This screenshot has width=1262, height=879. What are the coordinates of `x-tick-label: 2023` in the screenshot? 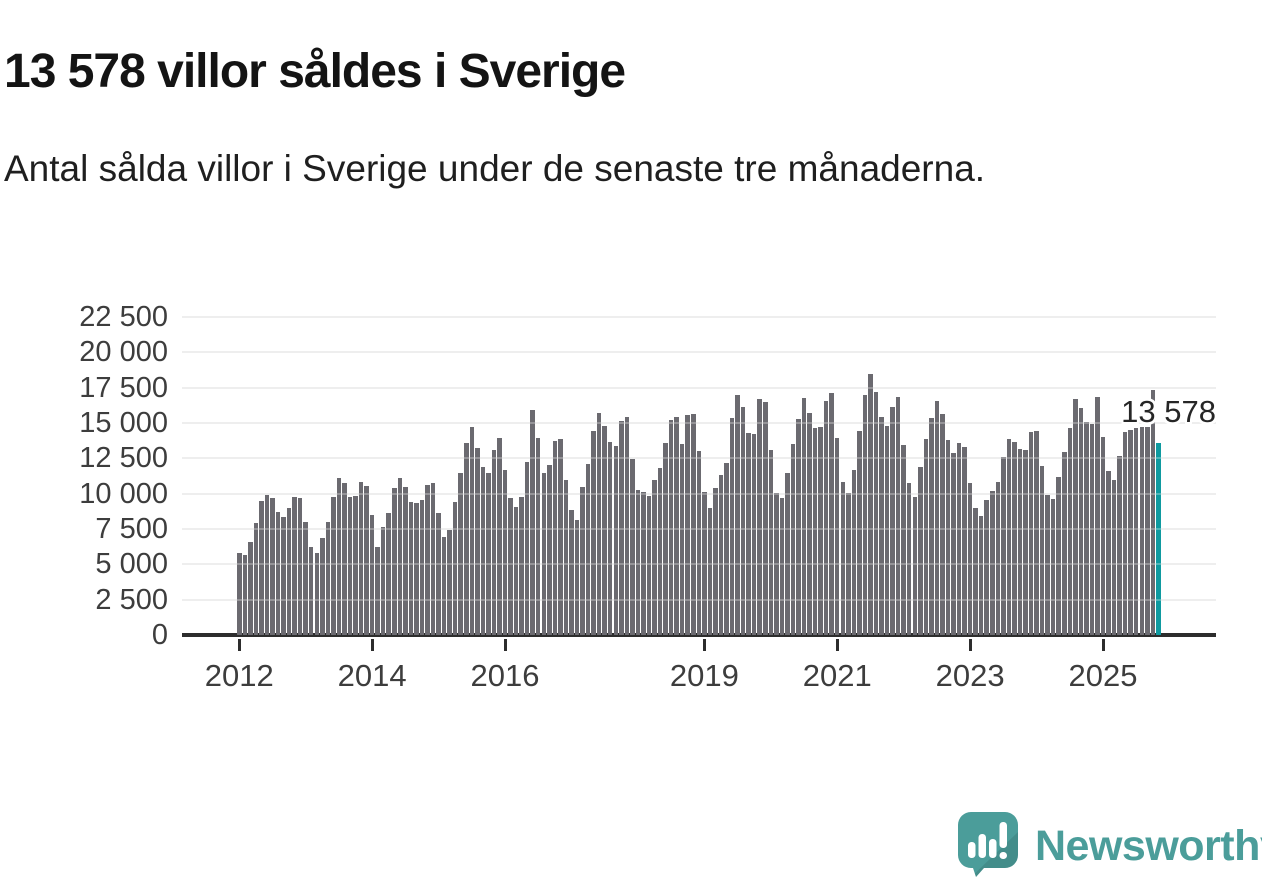 It's located at (970, 675).